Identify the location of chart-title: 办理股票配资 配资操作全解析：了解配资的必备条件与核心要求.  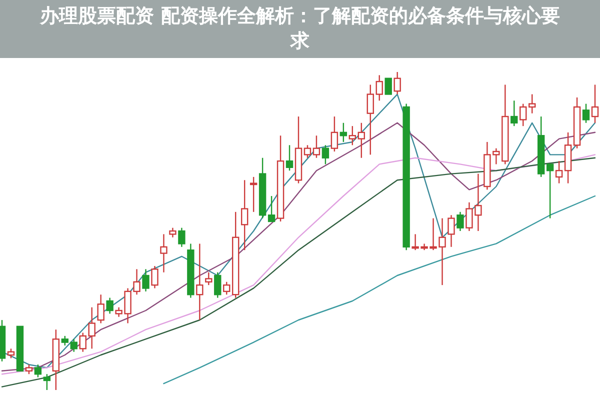
(300, 29).